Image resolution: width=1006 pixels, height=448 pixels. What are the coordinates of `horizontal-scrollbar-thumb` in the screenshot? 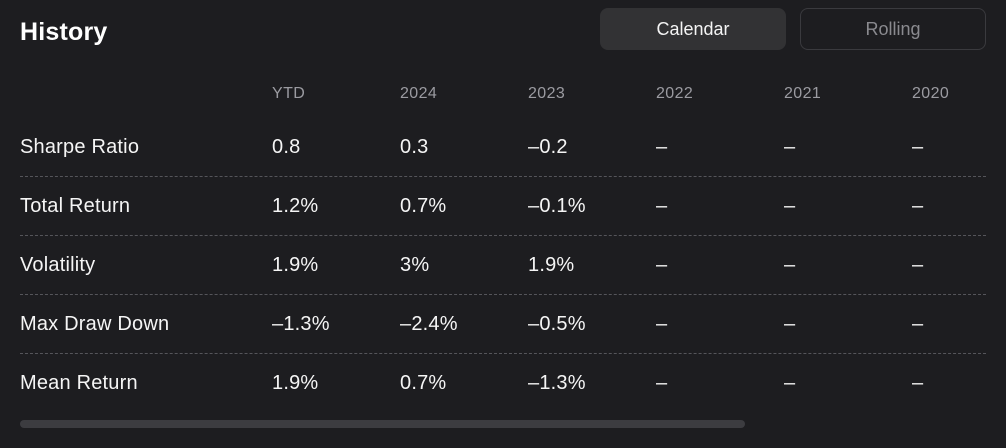 It's located at (382, 424).